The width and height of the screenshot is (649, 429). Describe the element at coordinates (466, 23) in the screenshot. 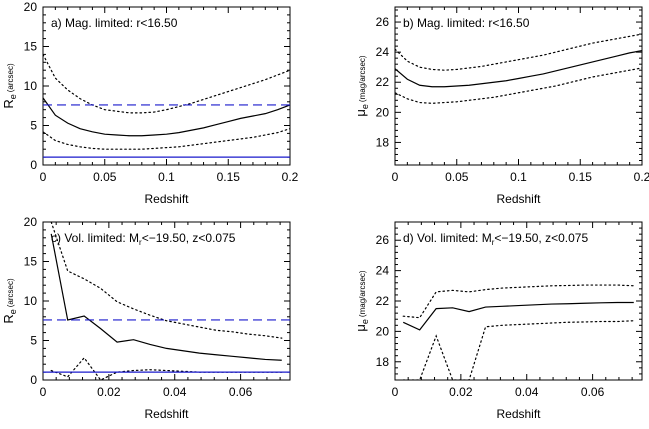

I see `panel-label: b) Mag. limited: r<16.50` at that location.